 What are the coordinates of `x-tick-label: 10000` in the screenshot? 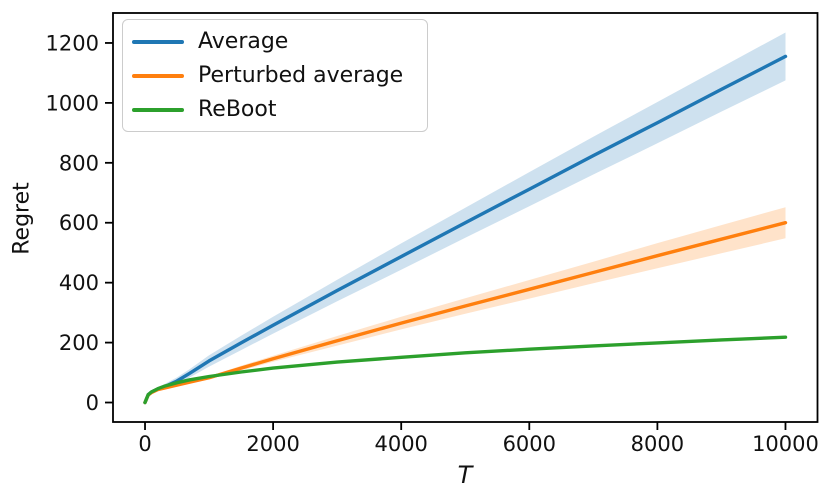 It's located at (785, 444).